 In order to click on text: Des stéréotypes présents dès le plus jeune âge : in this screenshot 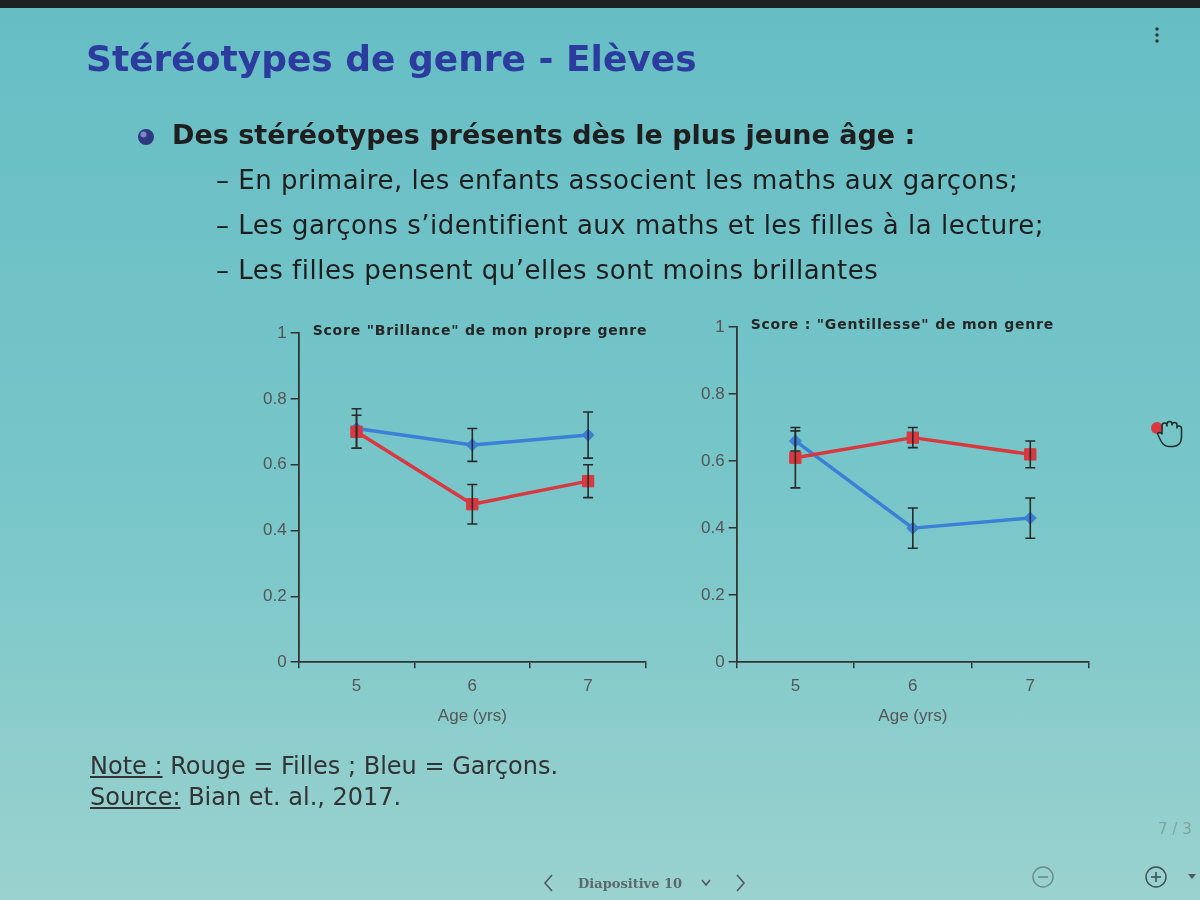, I will do `click(544, 134)`.